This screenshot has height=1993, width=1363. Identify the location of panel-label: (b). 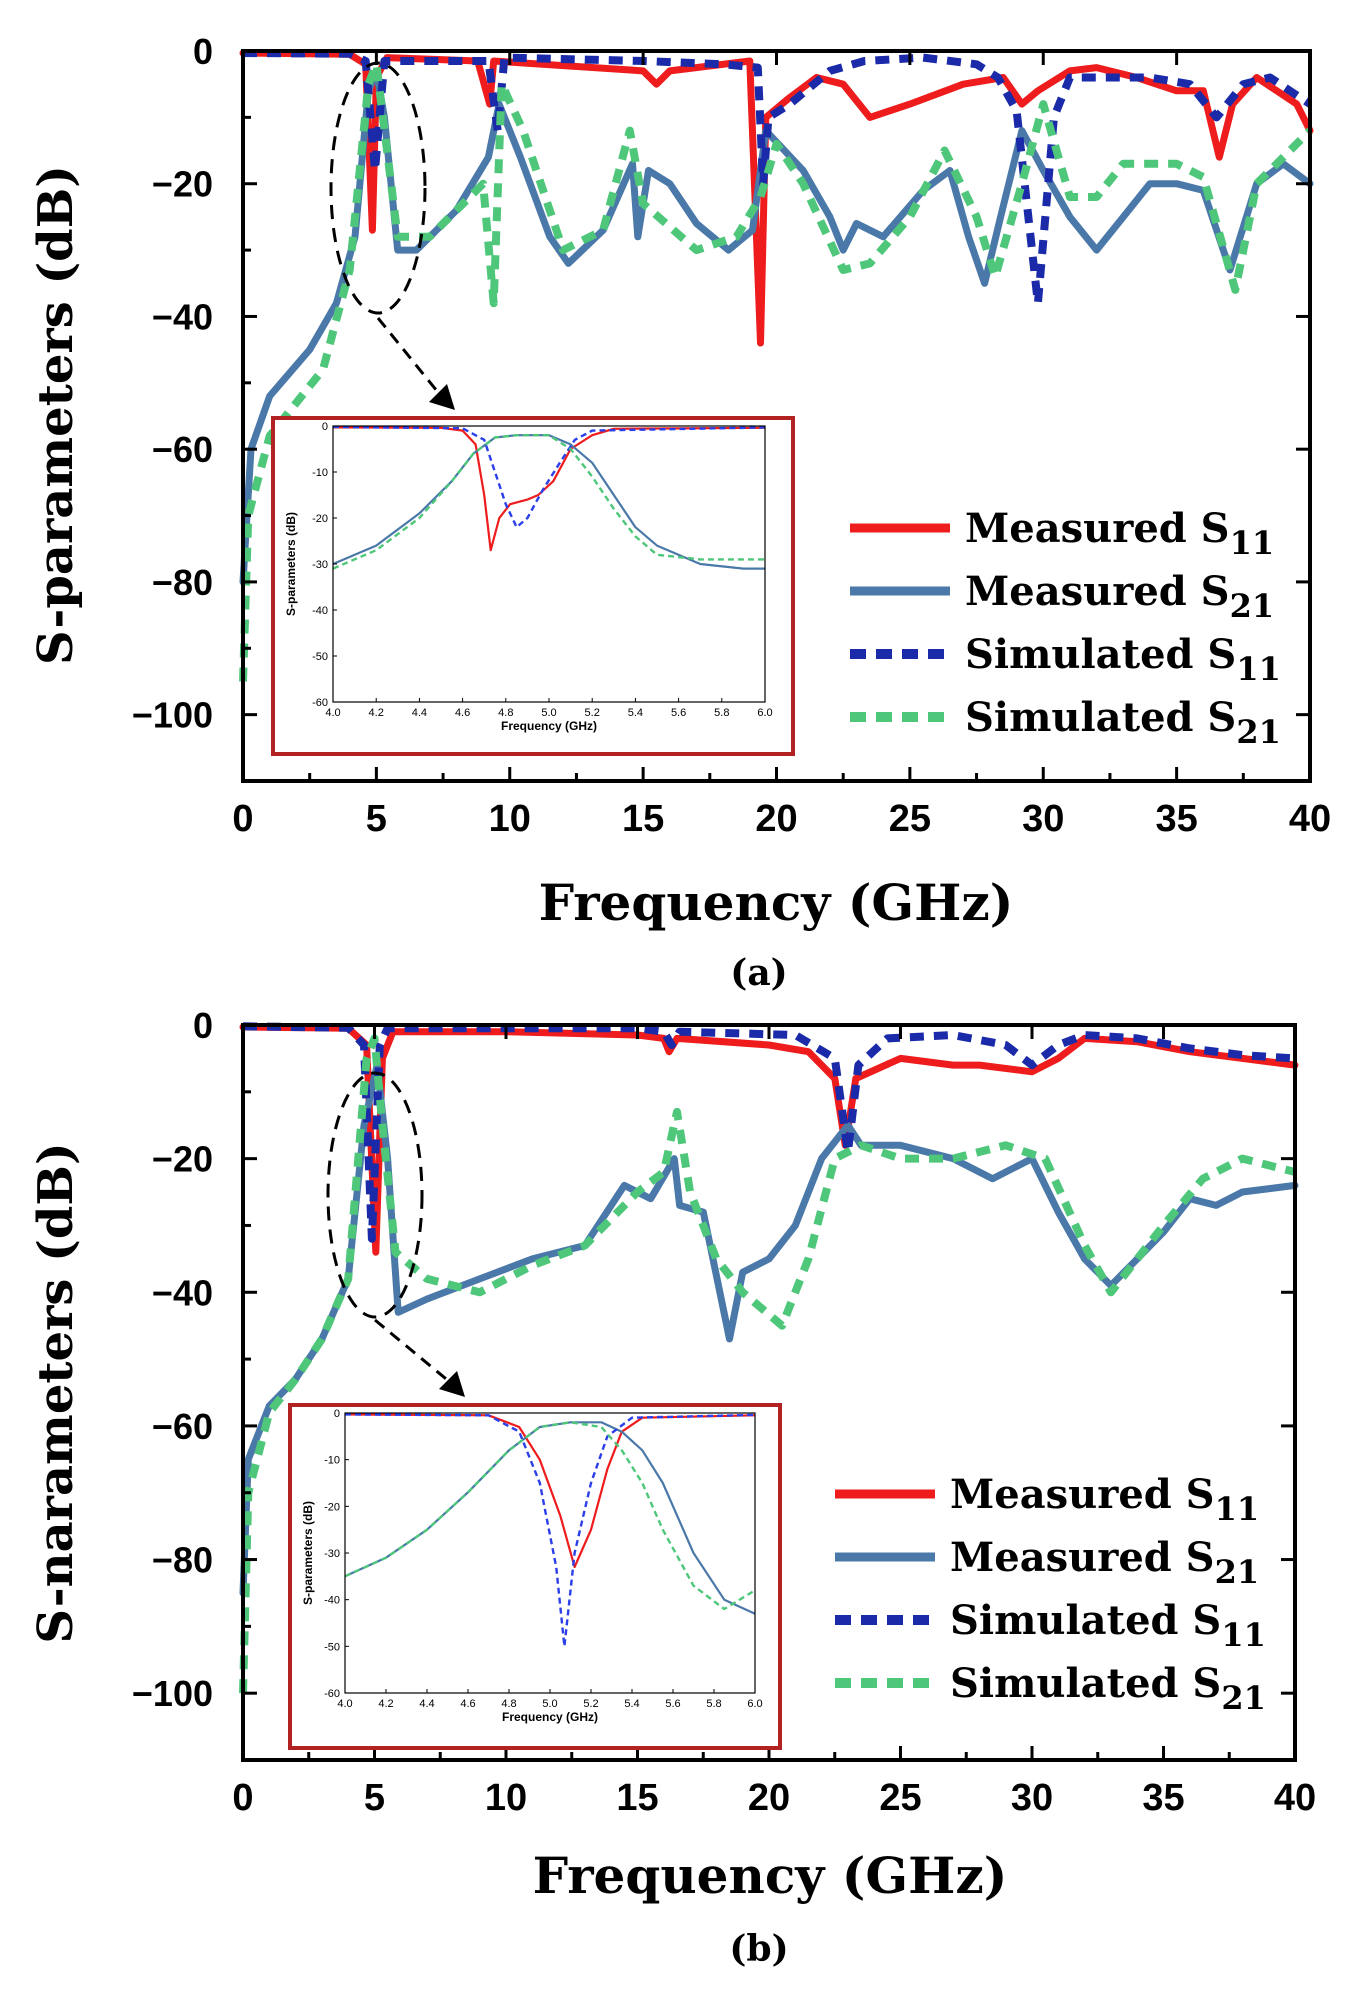
(758, 1949).